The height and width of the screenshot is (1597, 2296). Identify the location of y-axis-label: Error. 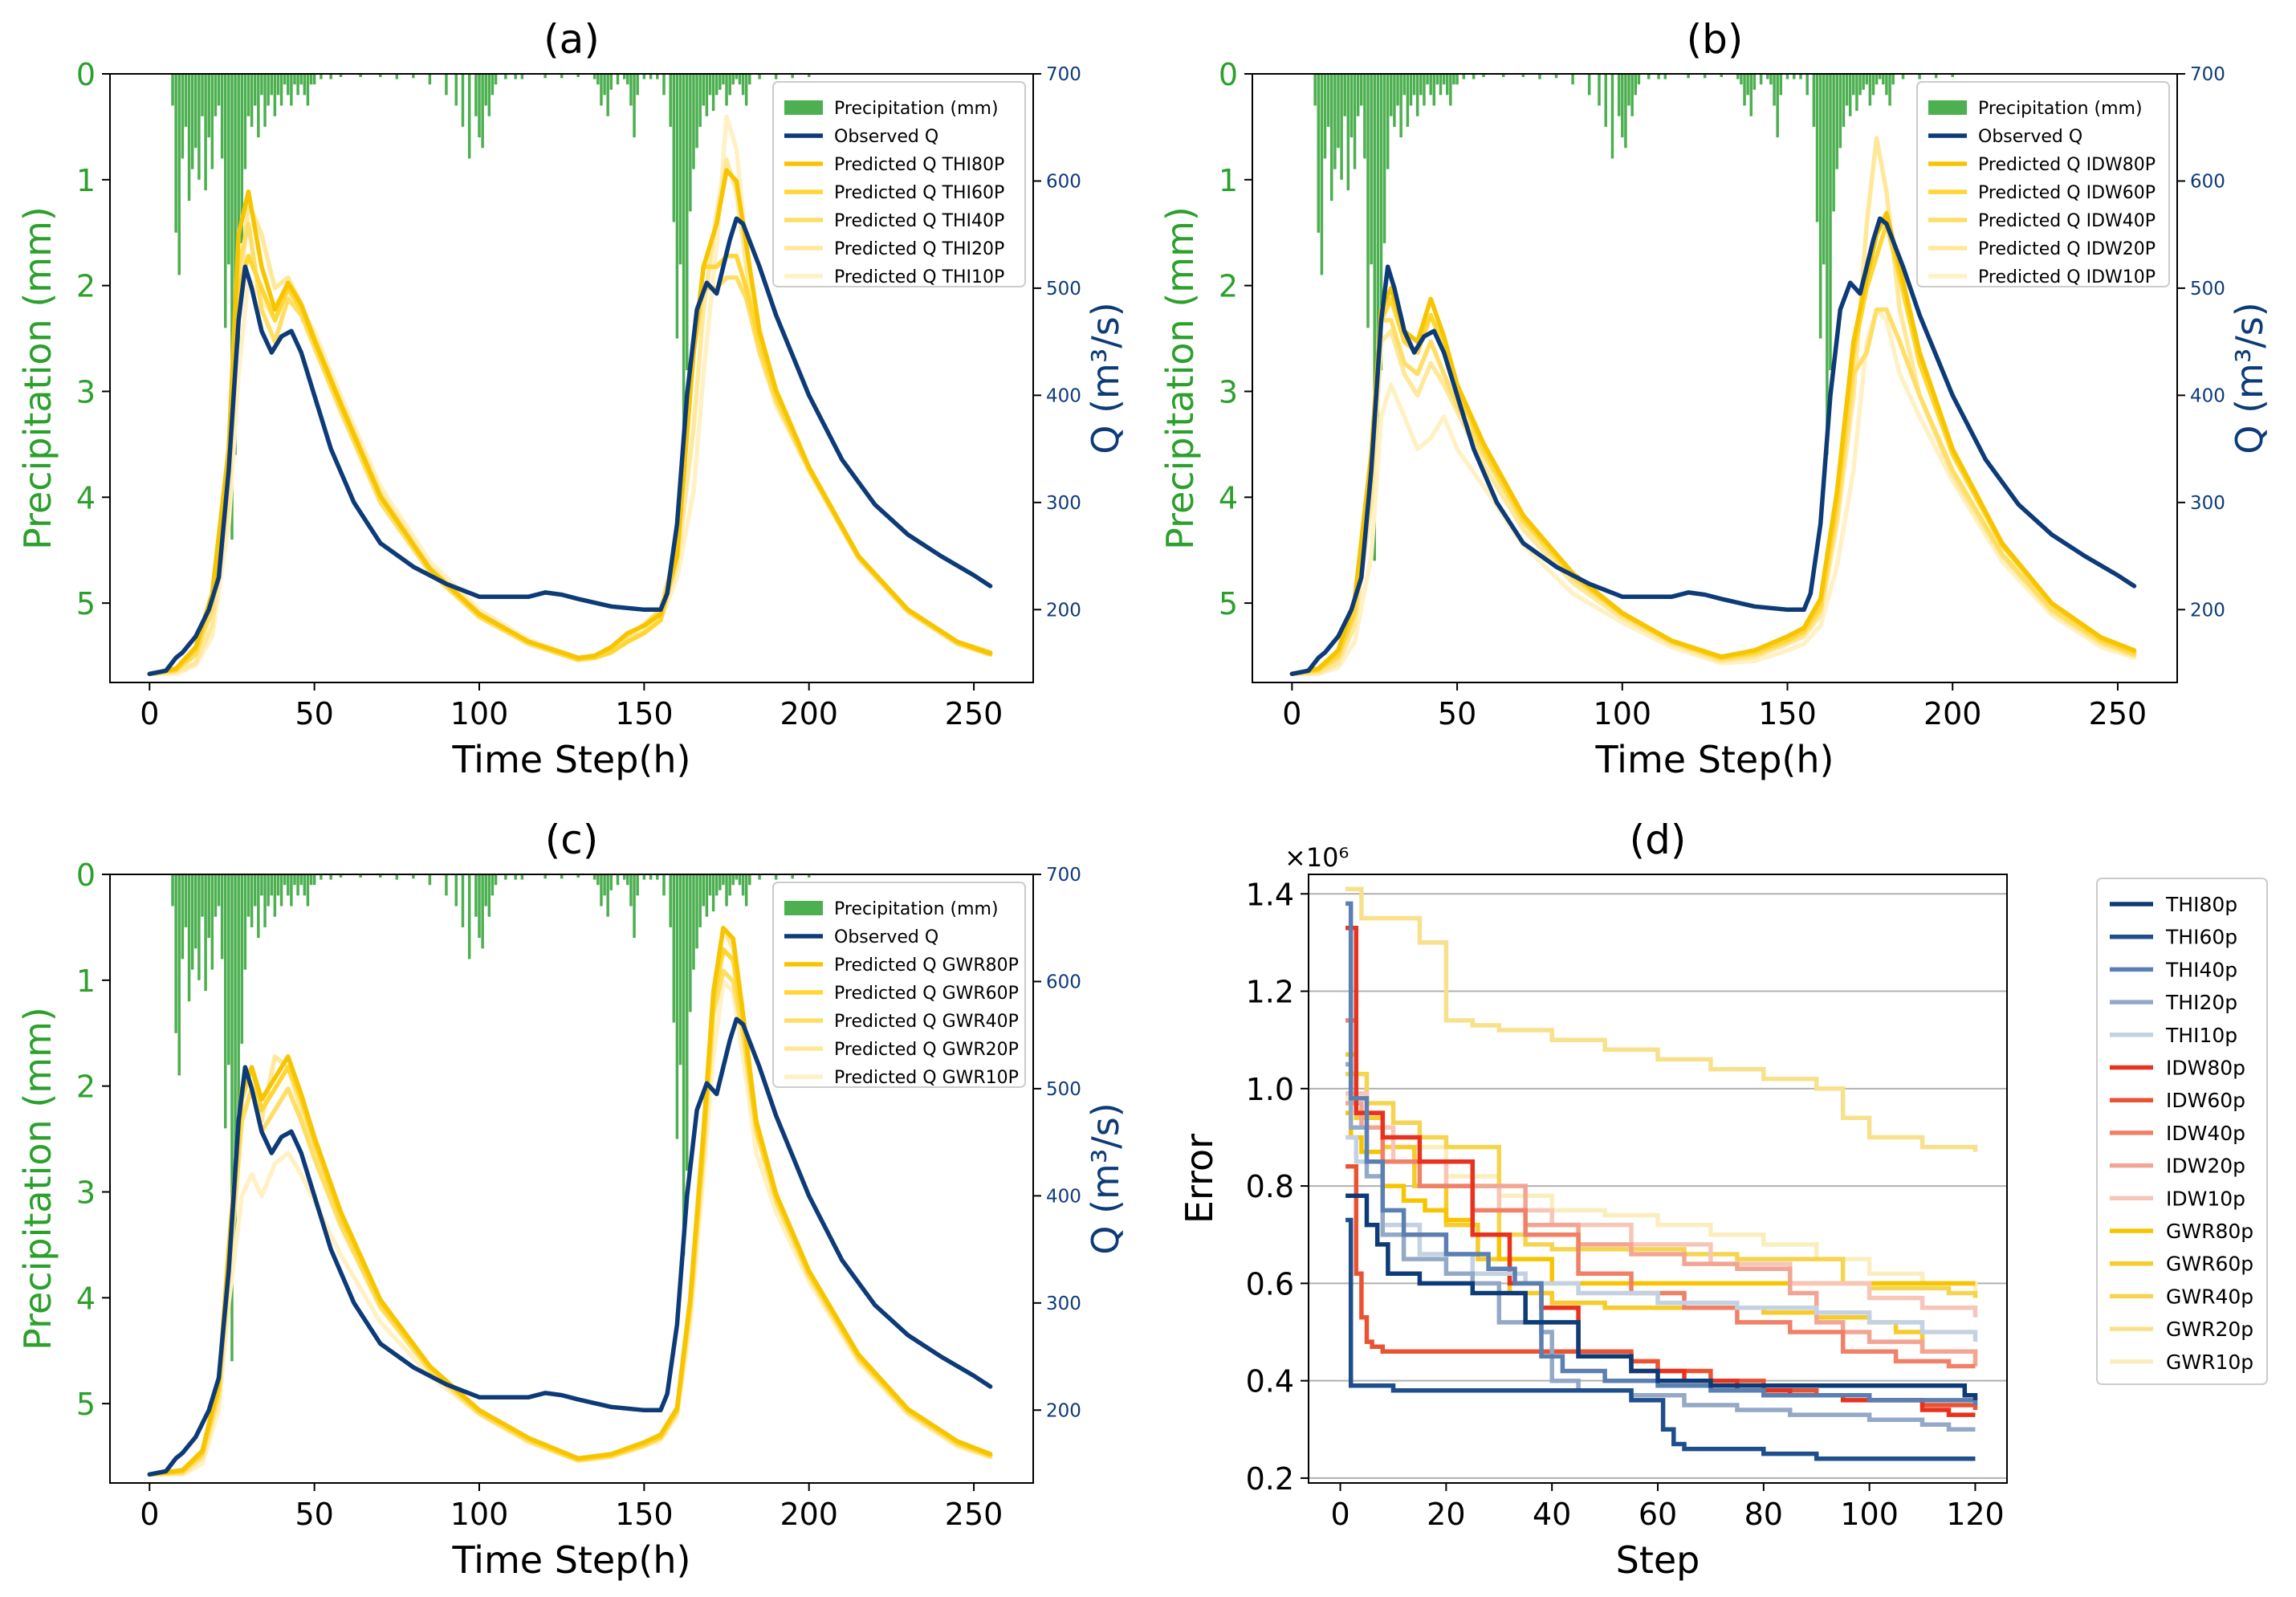
(1199, 1179).